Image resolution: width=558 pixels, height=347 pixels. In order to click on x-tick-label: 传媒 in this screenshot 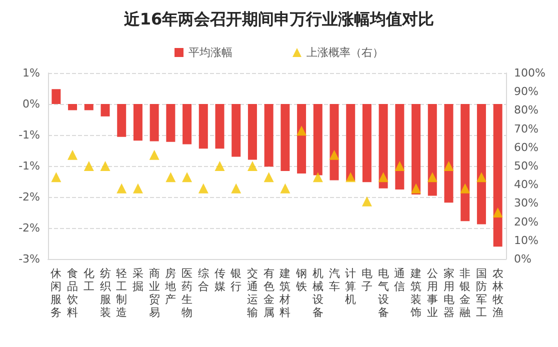, I will do `click(220, 280)`.